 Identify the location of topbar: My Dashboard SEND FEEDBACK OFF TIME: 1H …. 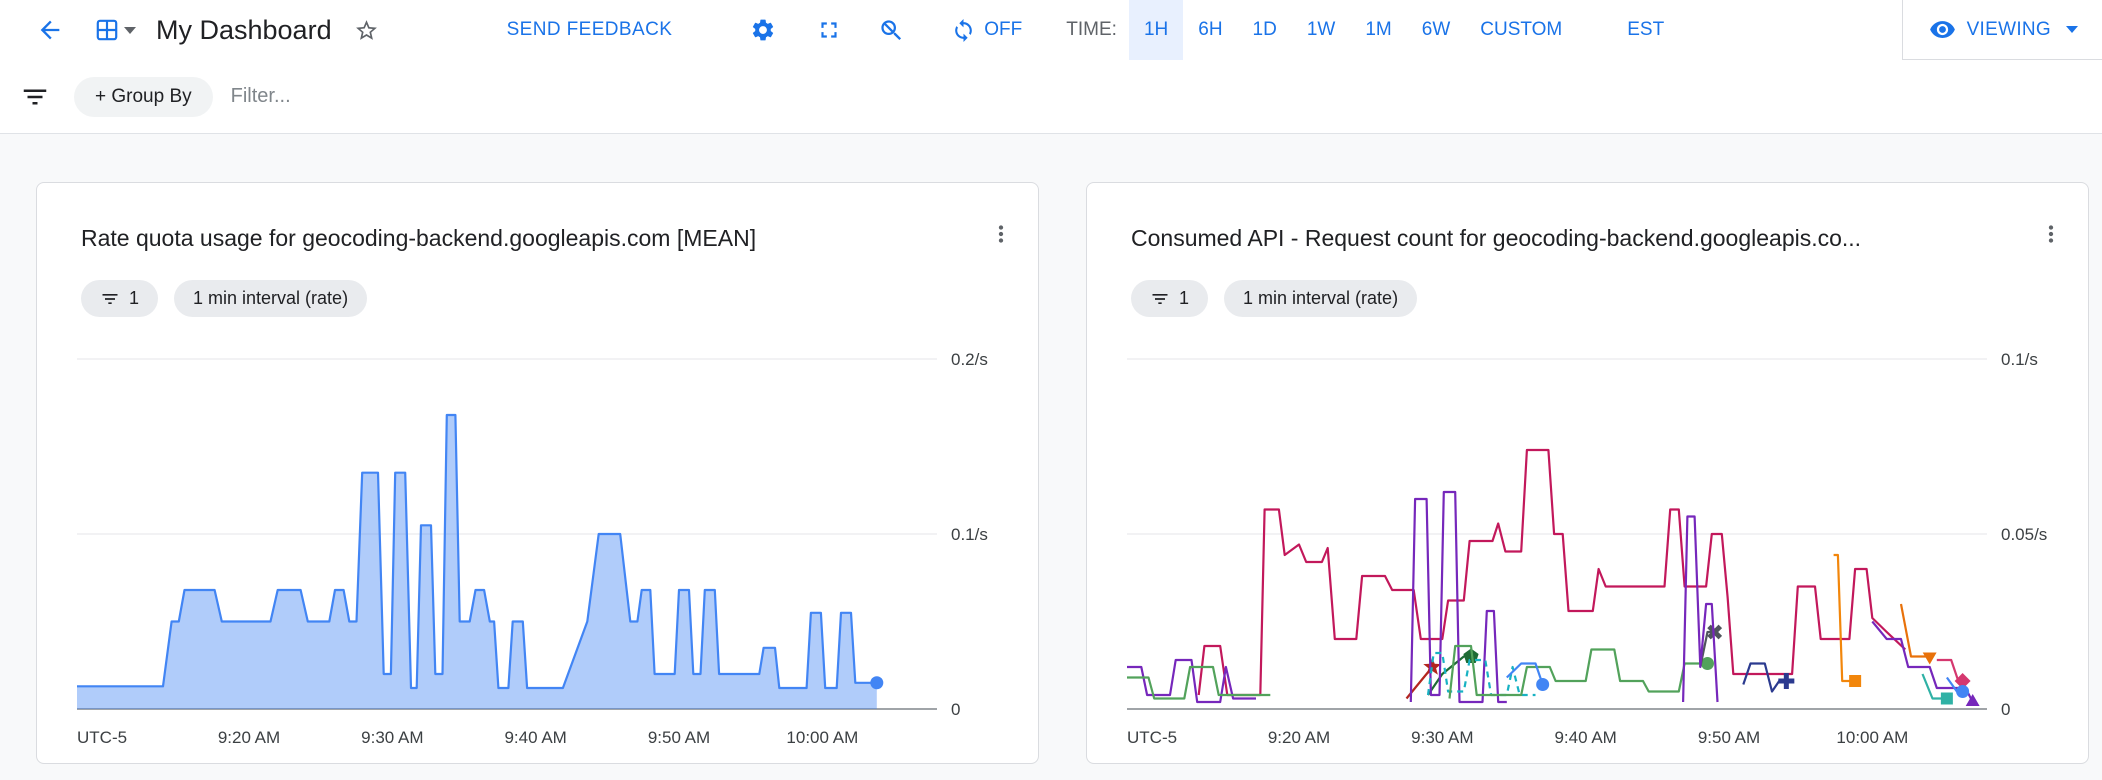
(1051, 30).